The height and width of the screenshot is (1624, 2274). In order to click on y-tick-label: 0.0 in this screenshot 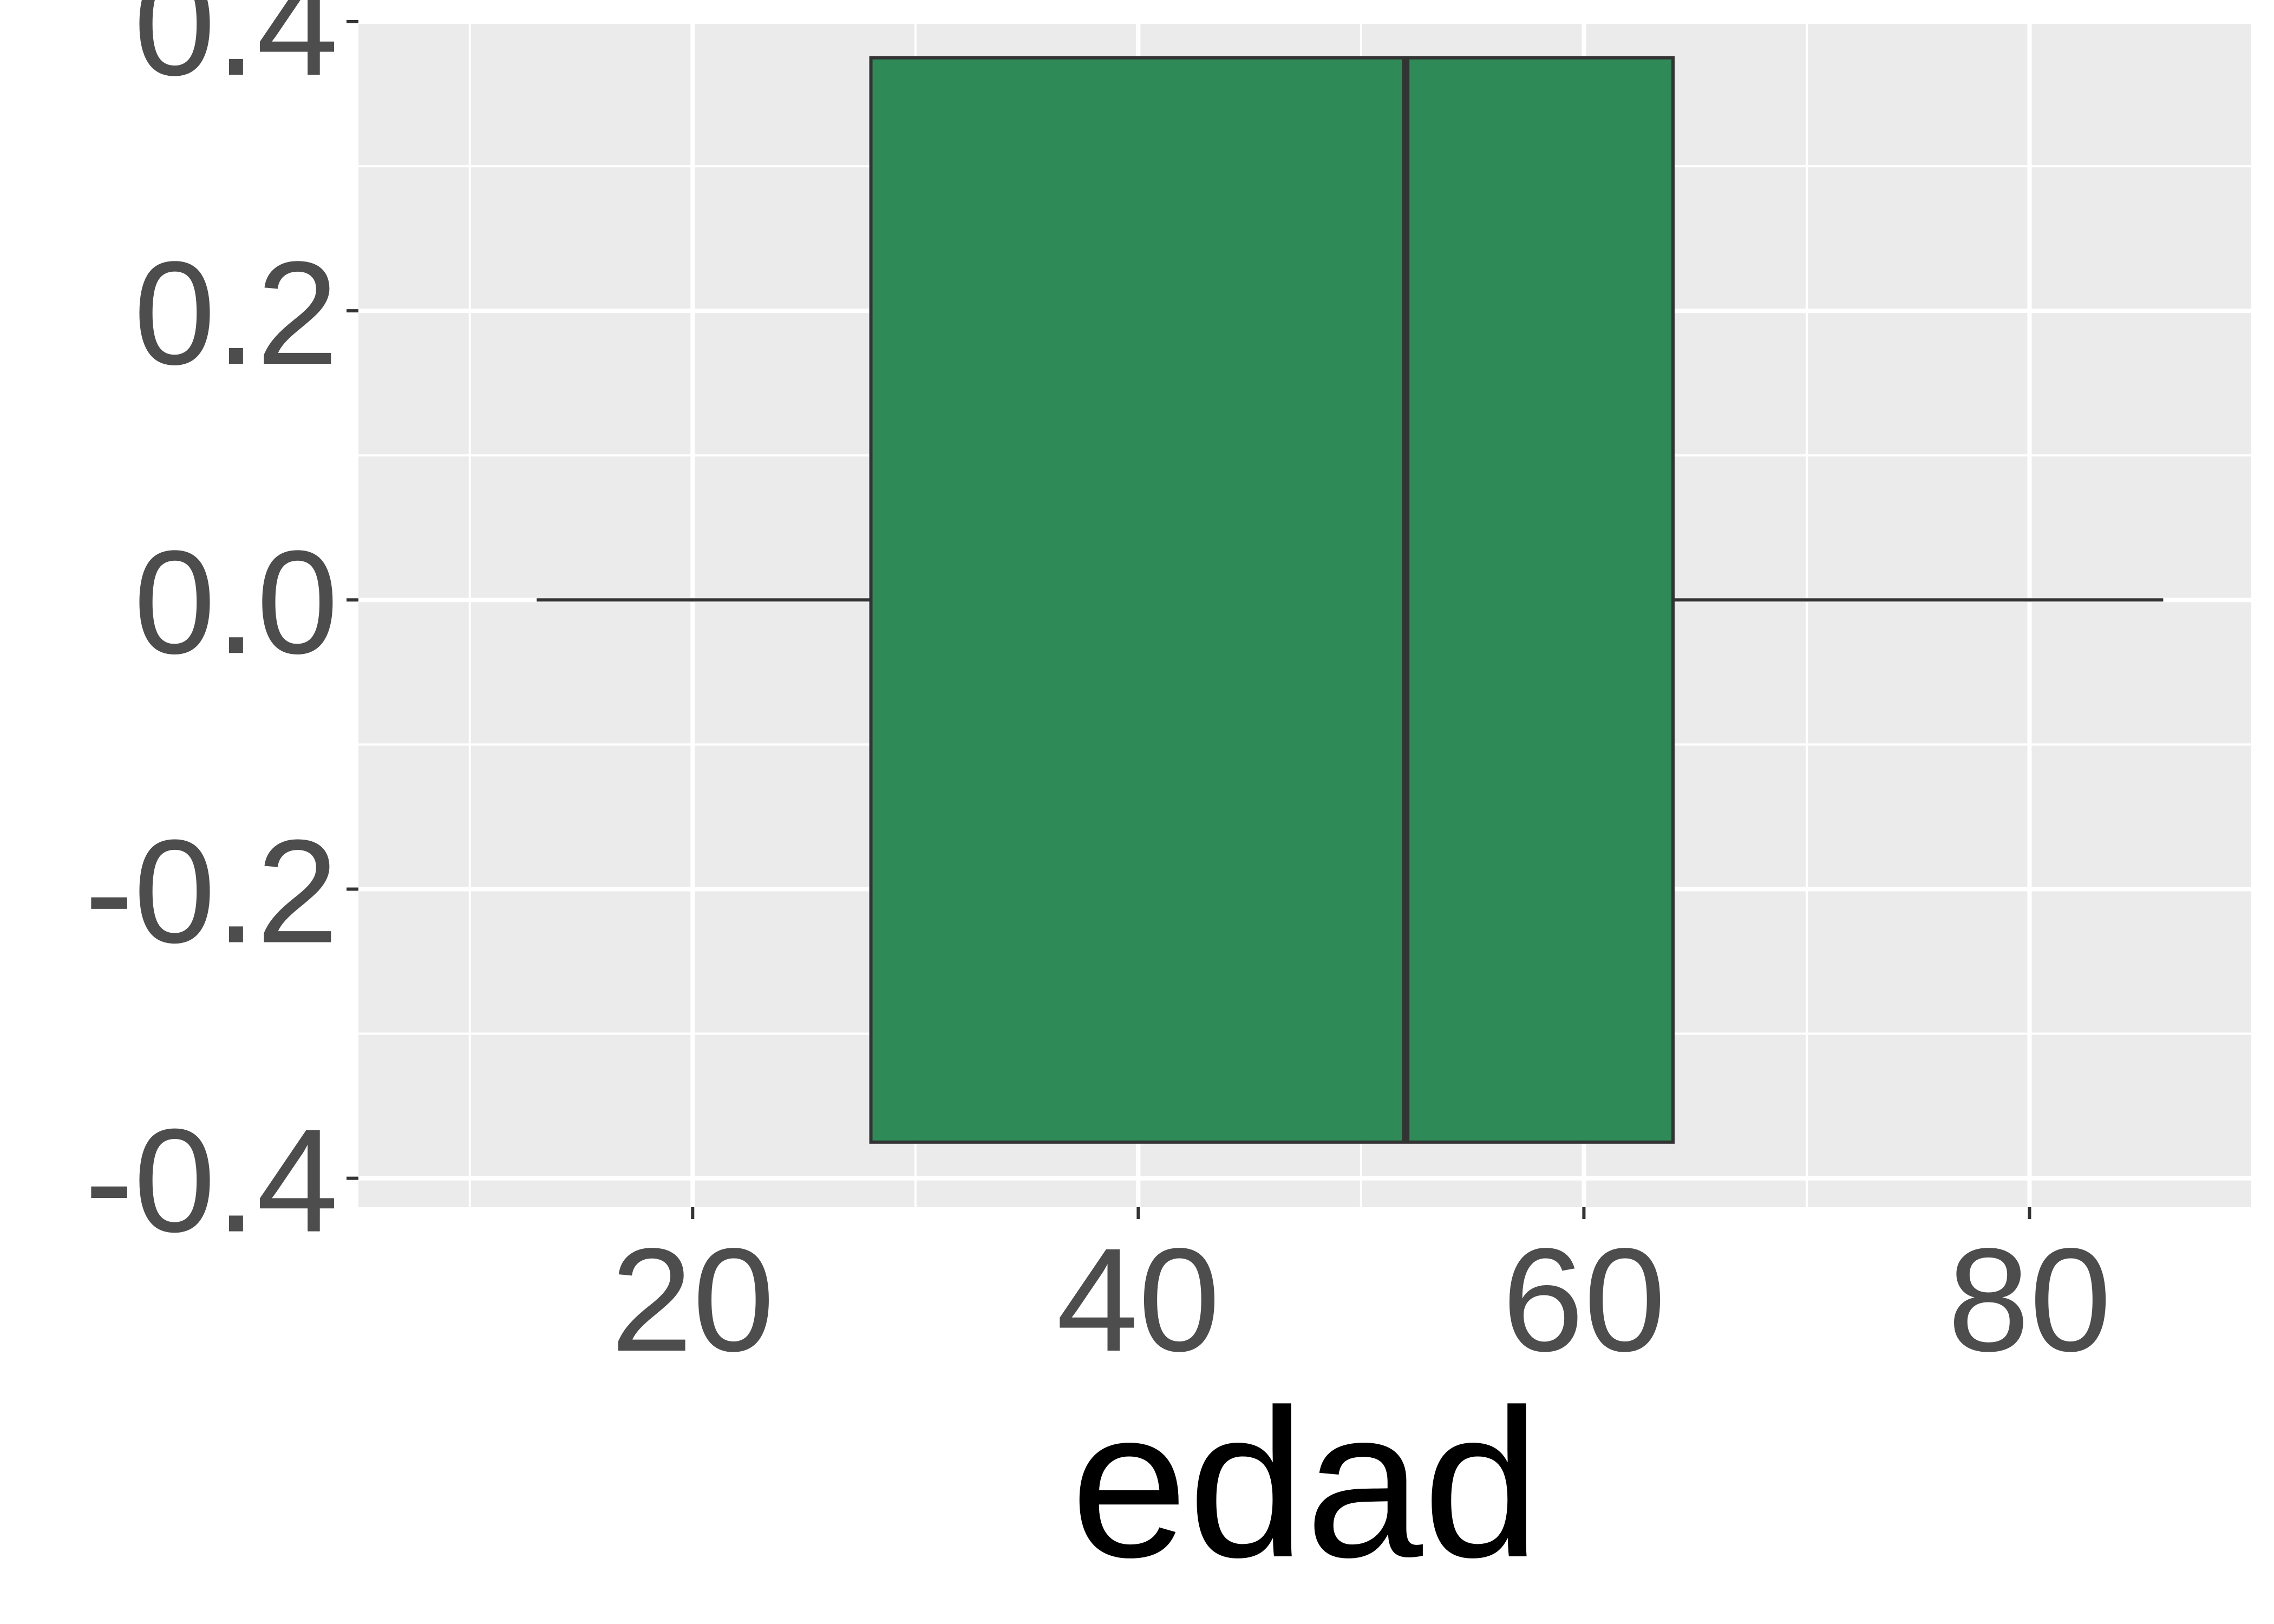, I will do `click(236, 602)`.